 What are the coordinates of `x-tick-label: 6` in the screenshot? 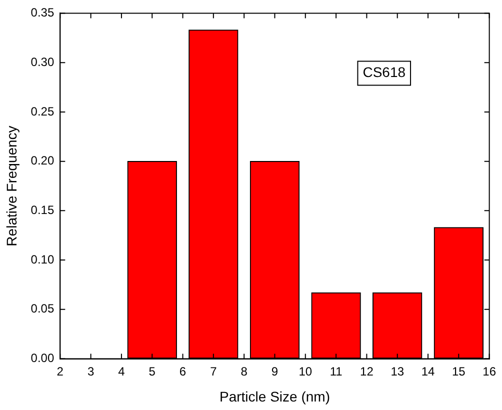 It's located at (182, 371).